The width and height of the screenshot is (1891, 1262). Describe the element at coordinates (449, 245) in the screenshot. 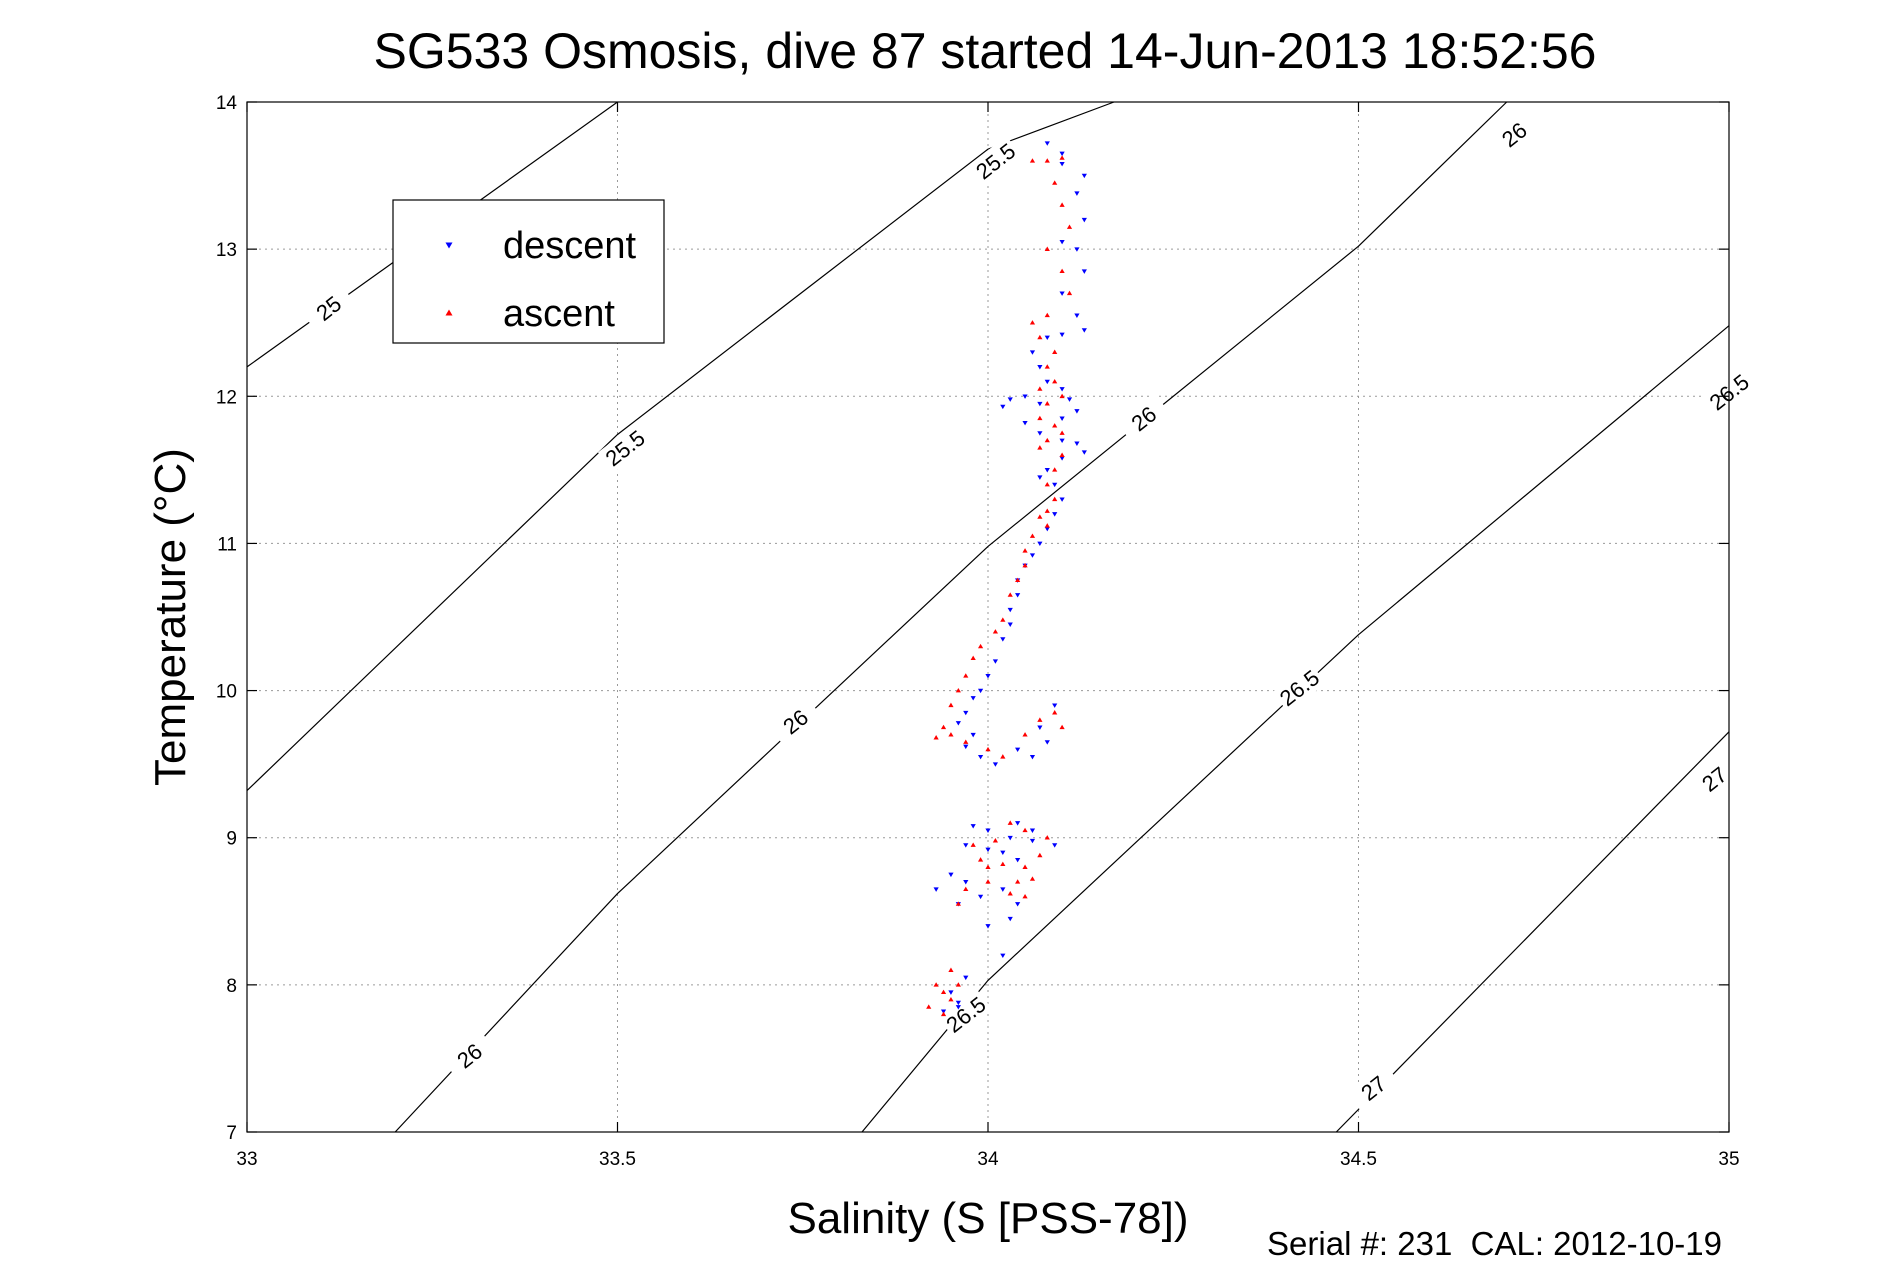

I see `descent-legend-marker` at that location.